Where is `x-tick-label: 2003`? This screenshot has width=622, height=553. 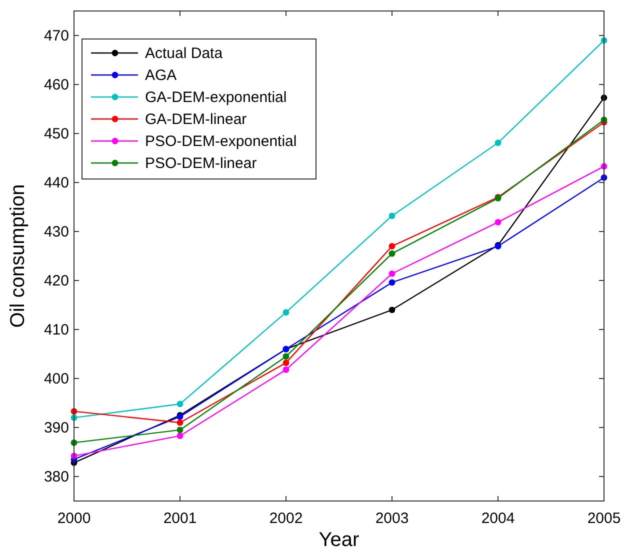 x-tick-label: 2003 is located at coordinates (392, 518).